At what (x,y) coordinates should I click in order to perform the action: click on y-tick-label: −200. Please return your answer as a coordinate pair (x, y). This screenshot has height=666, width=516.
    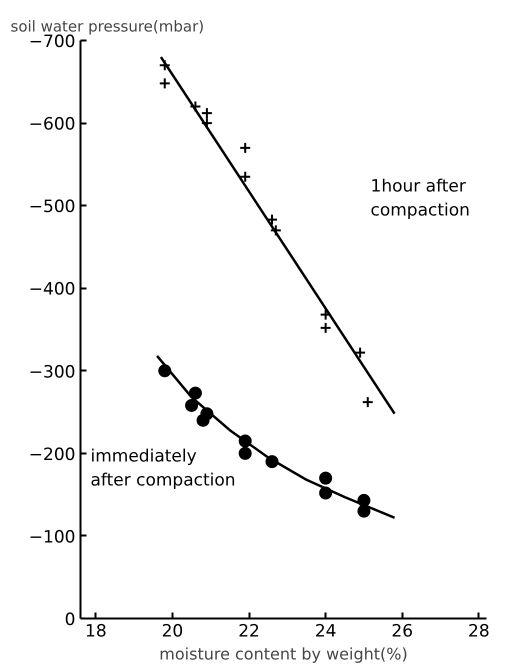
    Looking at the image, I should click on (52, 454).